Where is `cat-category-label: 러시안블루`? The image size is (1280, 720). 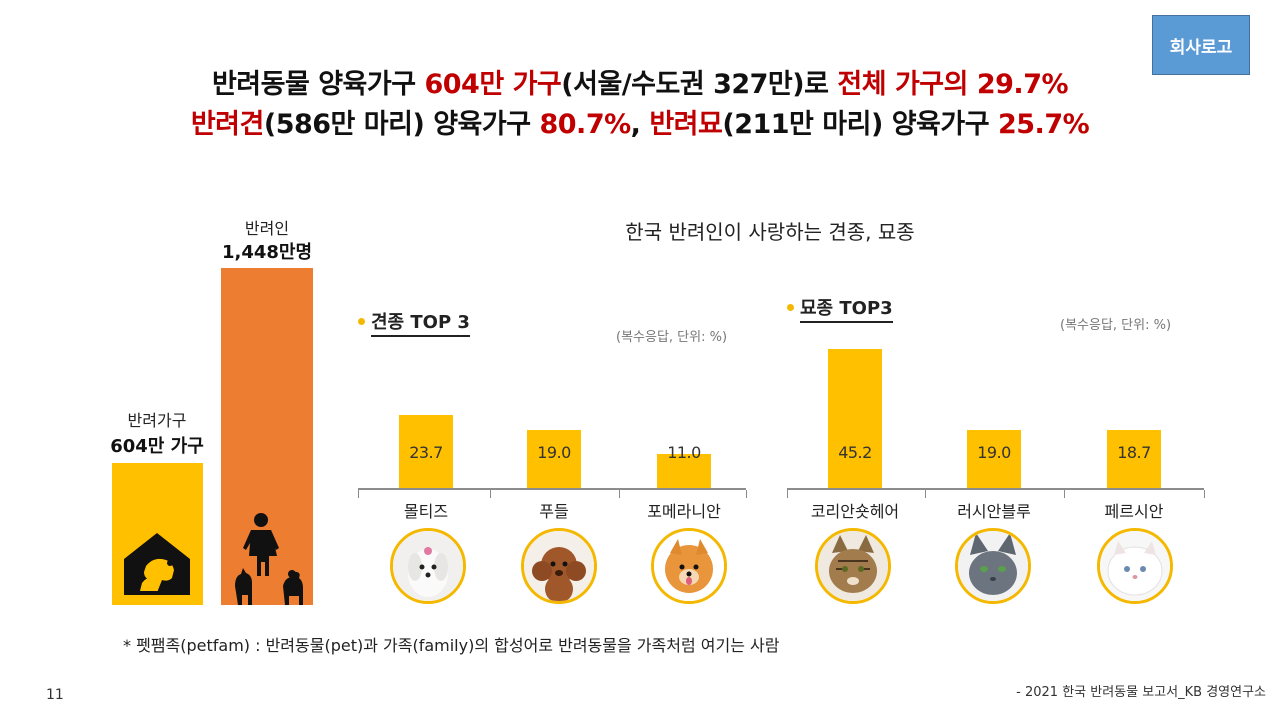 cat-category-label: 러시안블루 is located at coordinates (994, 511).